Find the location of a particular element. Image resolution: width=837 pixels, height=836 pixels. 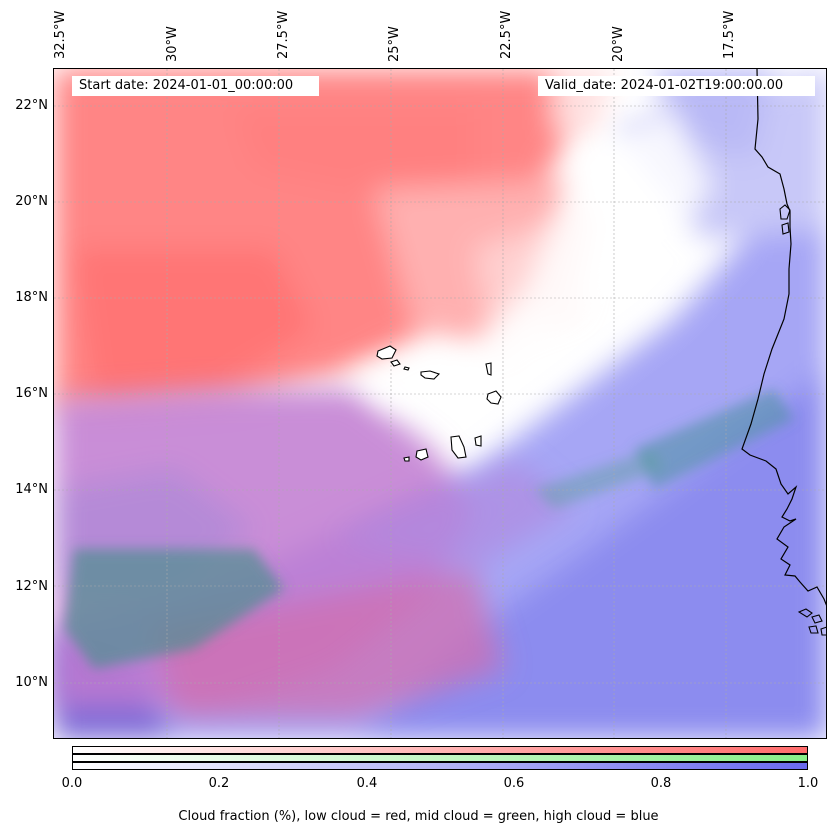

lon-label-17-5w: 17.5°W is located at coordinates (729, 34).